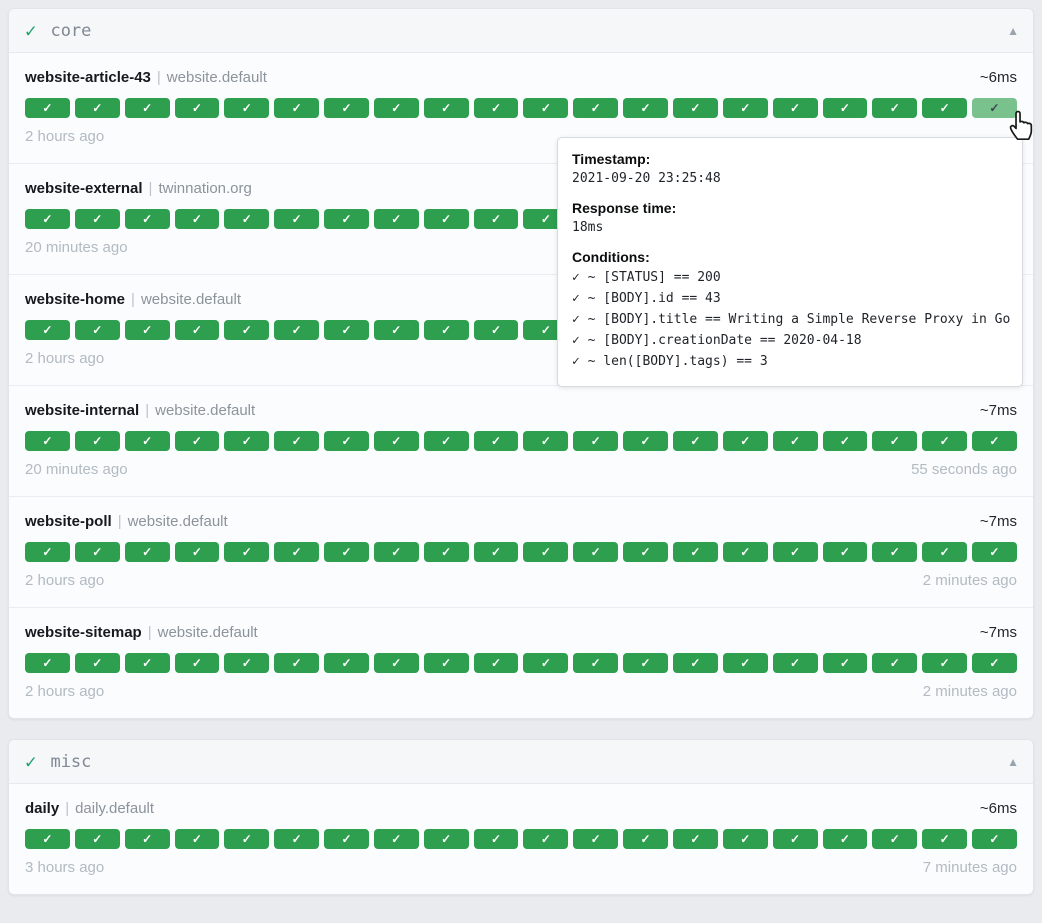 The height and width of the screenshot is (923, 1042). I want to click on section-header: ✓ misc ▲, so click(521, 762).